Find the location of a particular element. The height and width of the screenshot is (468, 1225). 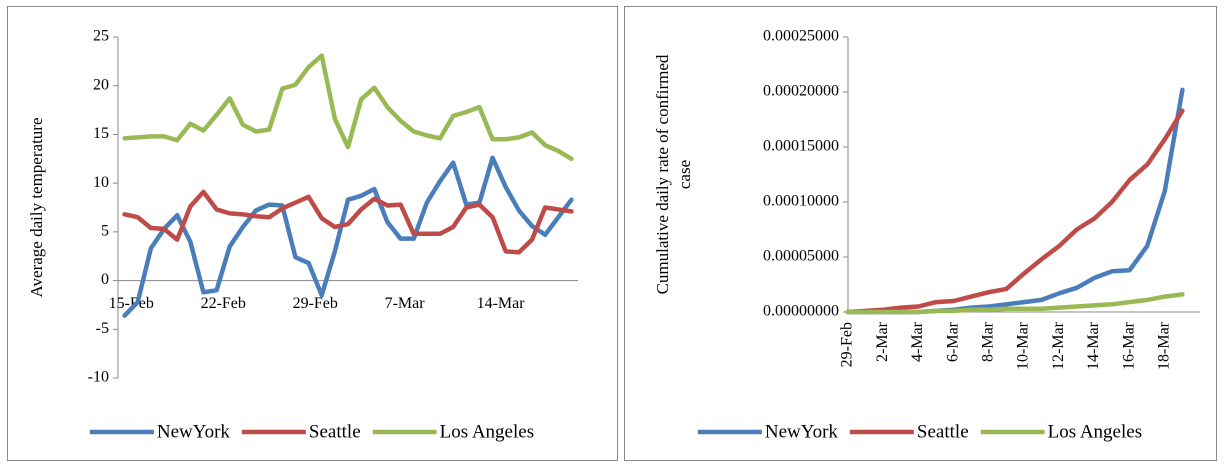

y-tick-label: 0.00025000 is located at coordinates (801, 36).